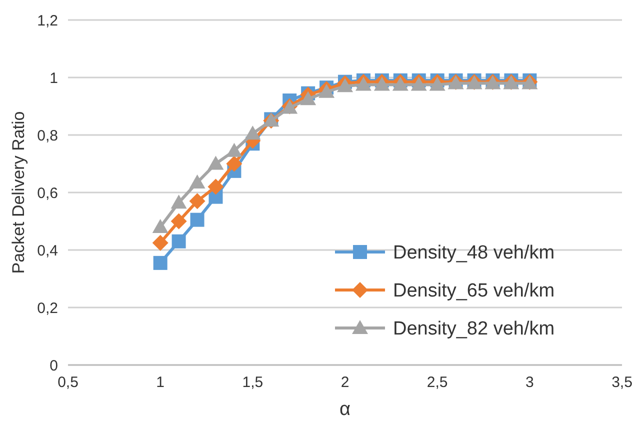 The image size is (632, 427). What do you see at coordinates (47, 193) in the screenshot?
I see `y-tick-label: 0,6` at bounding box center [47, 193].